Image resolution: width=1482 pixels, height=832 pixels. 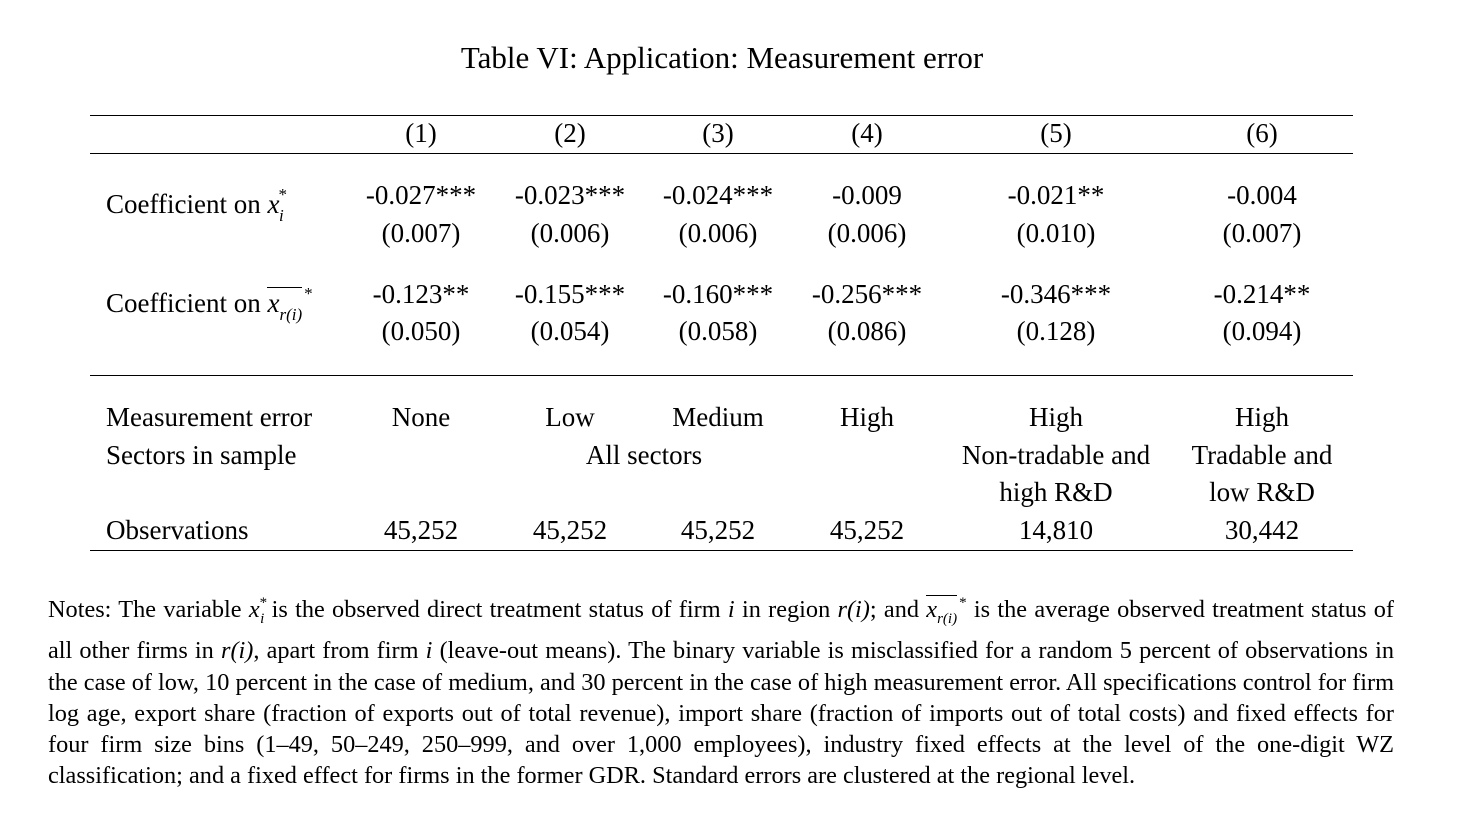 What do you see at coordinates (209, 304) in the screenshot?
I see `row-label-coef-xri: Coefficient on xr(i)*` at bounding box center [209, 304].